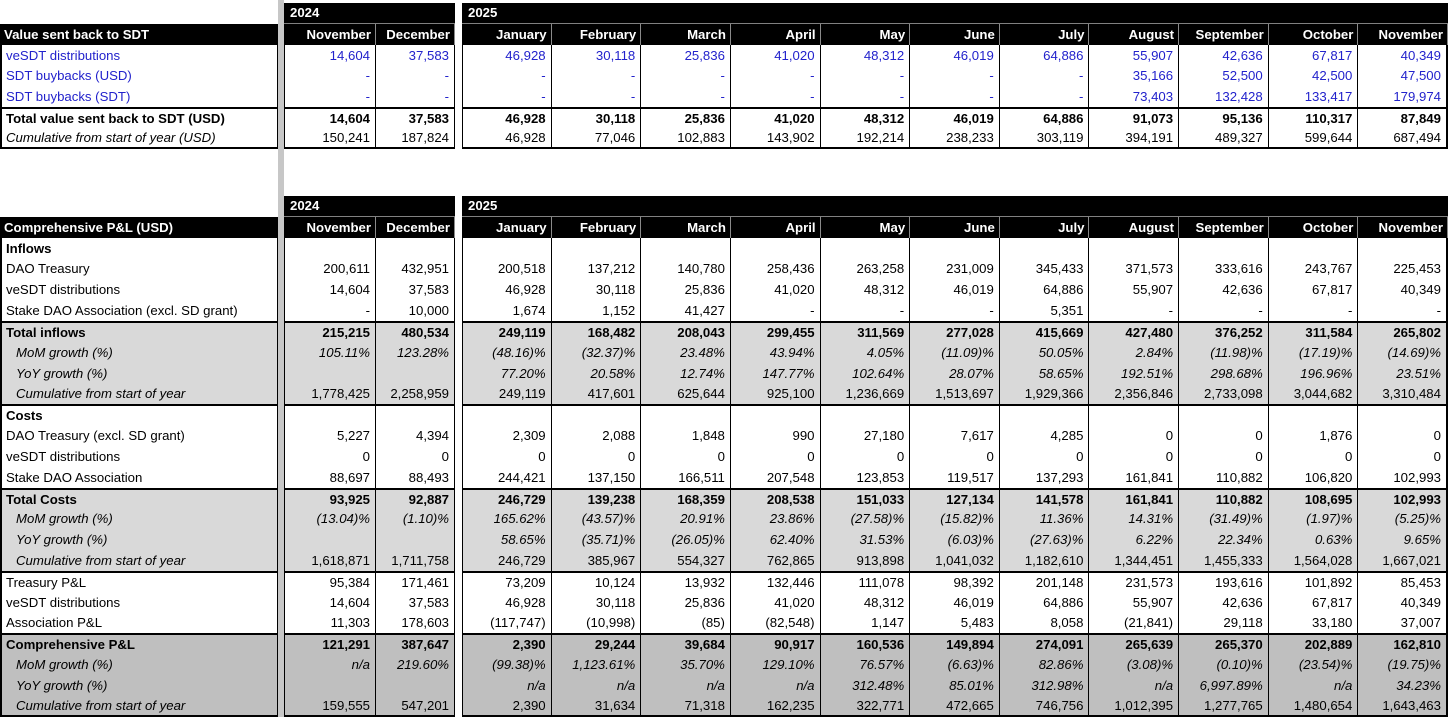 Image resolution: width=1450 pixels, height=717 pixels. Describe the element at coordinates (955, 623) in the screenshot. I see `cell-value: 5,483` at that location.